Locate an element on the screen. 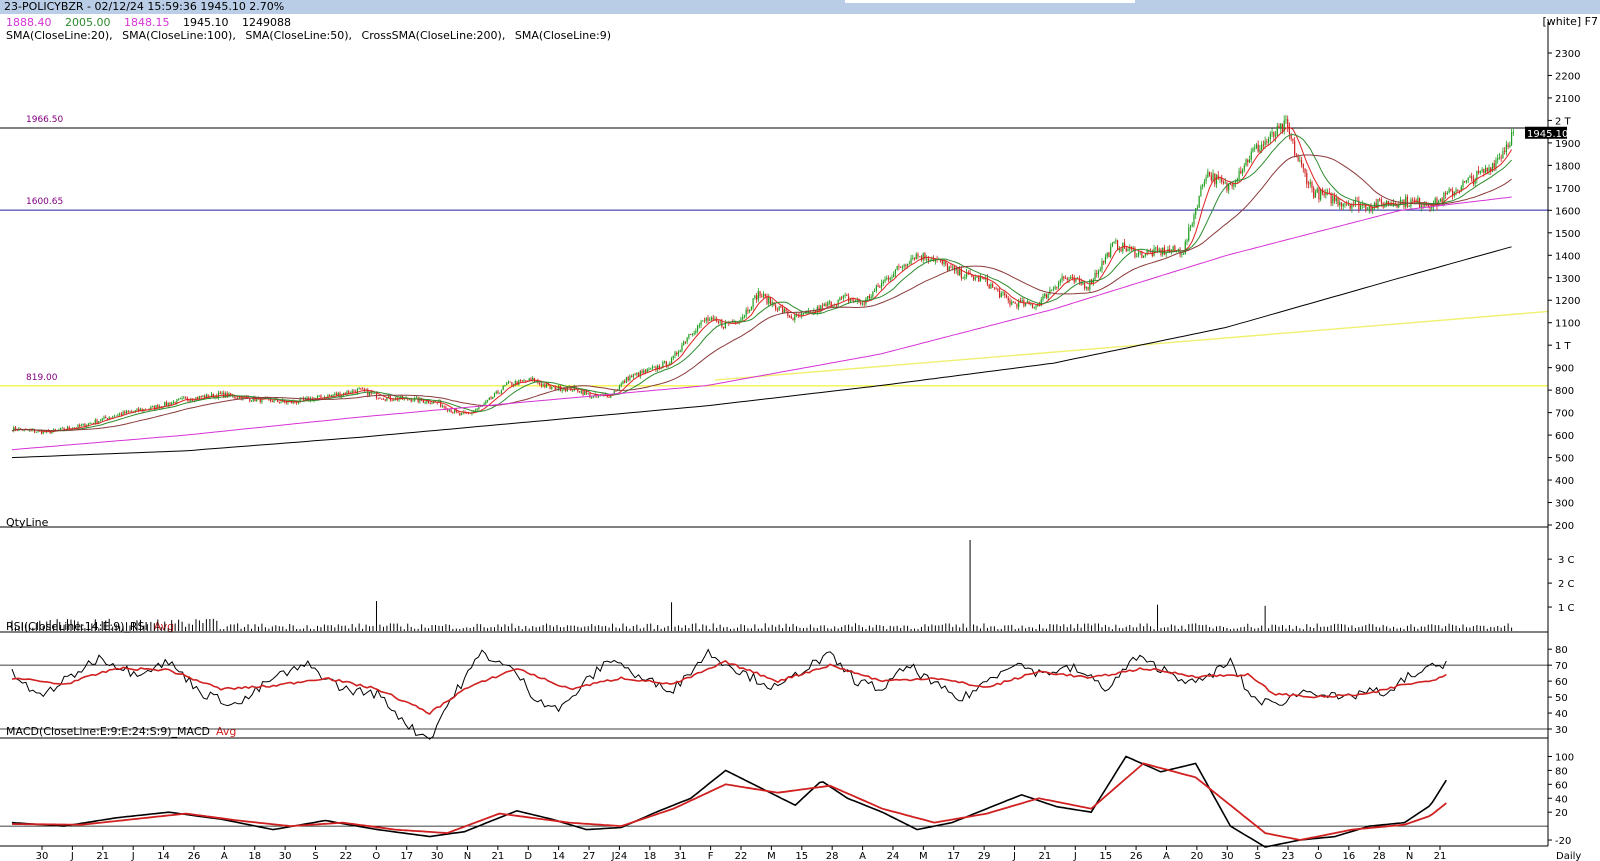 The height and width of the screenshot is (861, 1600). level-label-0: 1966.50 is located at coordinates (44, 120).